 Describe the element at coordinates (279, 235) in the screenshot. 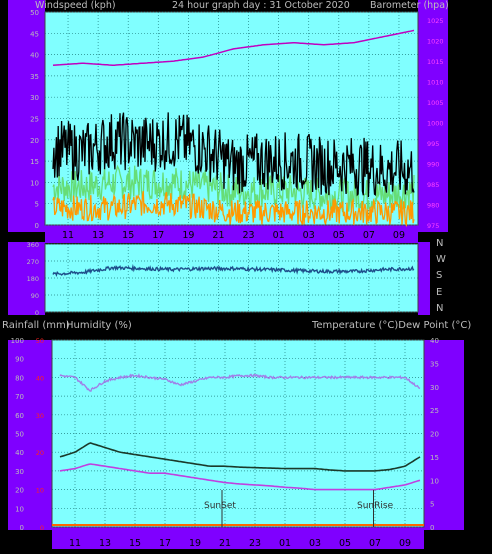

I see `wind-x-tick-label: 01` at that location.